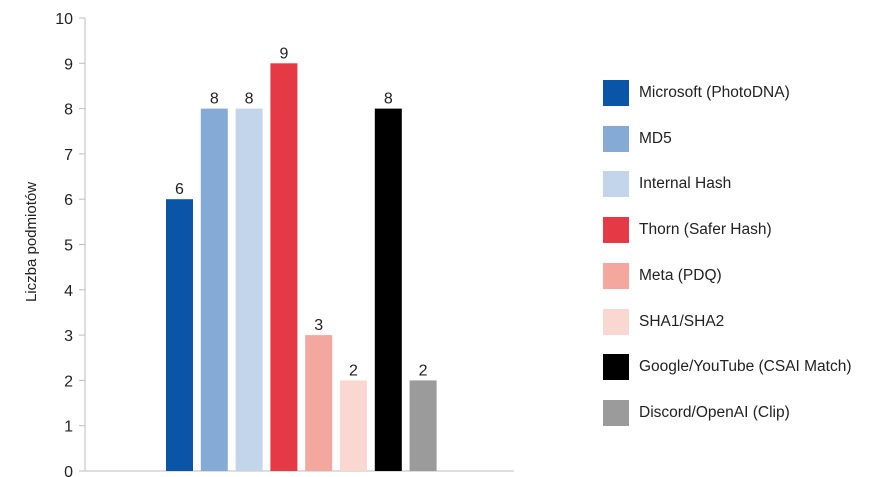 The height and width of the screenshot is (477, 892). I want to click on y-tick-label: 1, so click(68, 427).